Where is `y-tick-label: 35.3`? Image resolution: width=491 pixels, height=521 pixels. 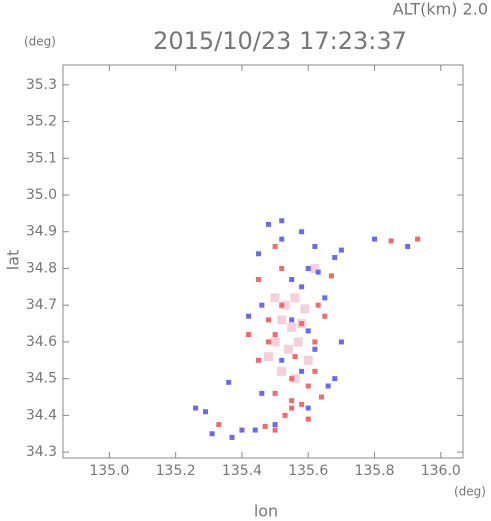
y-tick-label: 35.3 is located at coordinates (41, 85).